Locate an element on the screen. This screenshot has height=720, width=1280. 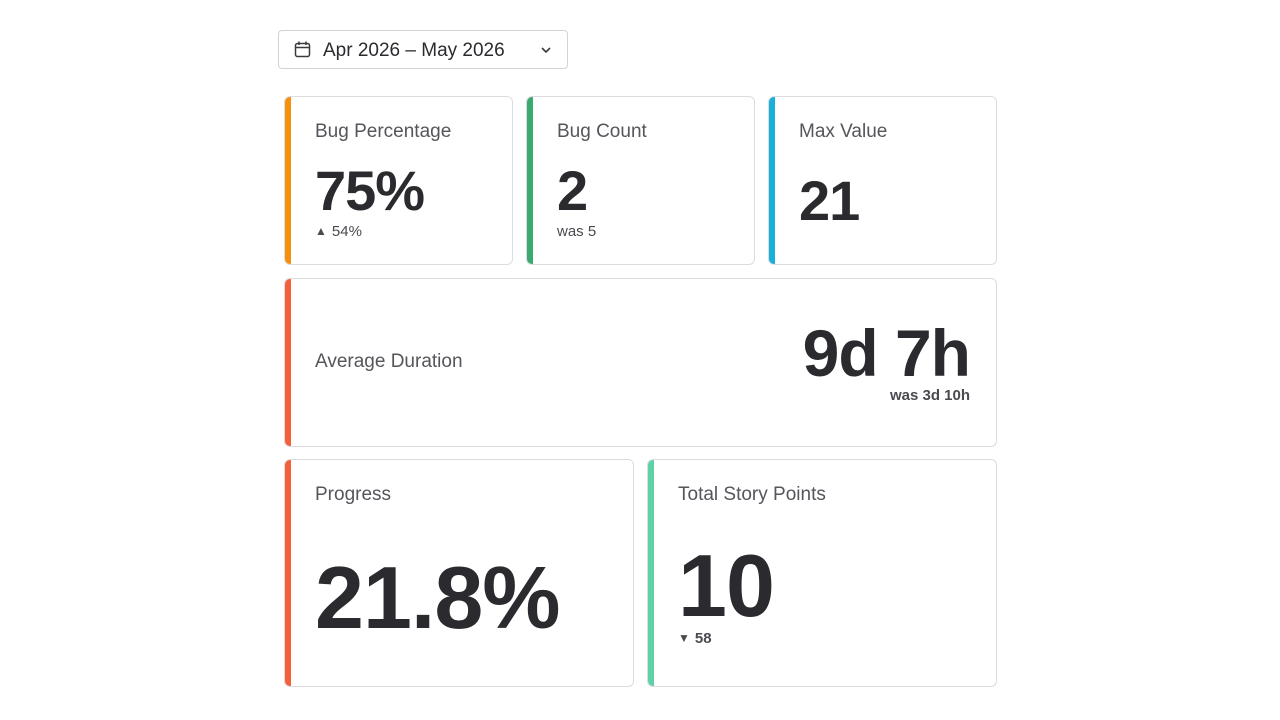
card-title: Bug Percentage is located at coordinates (383, 131).